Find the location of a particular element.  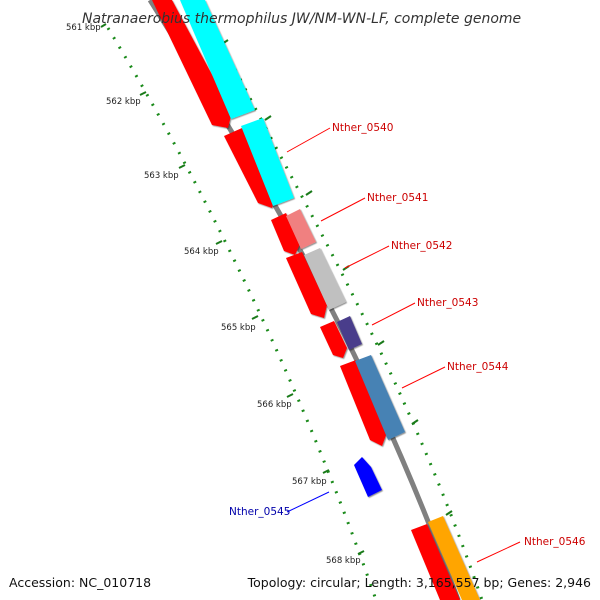

tick-label: 564 kbp is located at coordinates (201, 252).